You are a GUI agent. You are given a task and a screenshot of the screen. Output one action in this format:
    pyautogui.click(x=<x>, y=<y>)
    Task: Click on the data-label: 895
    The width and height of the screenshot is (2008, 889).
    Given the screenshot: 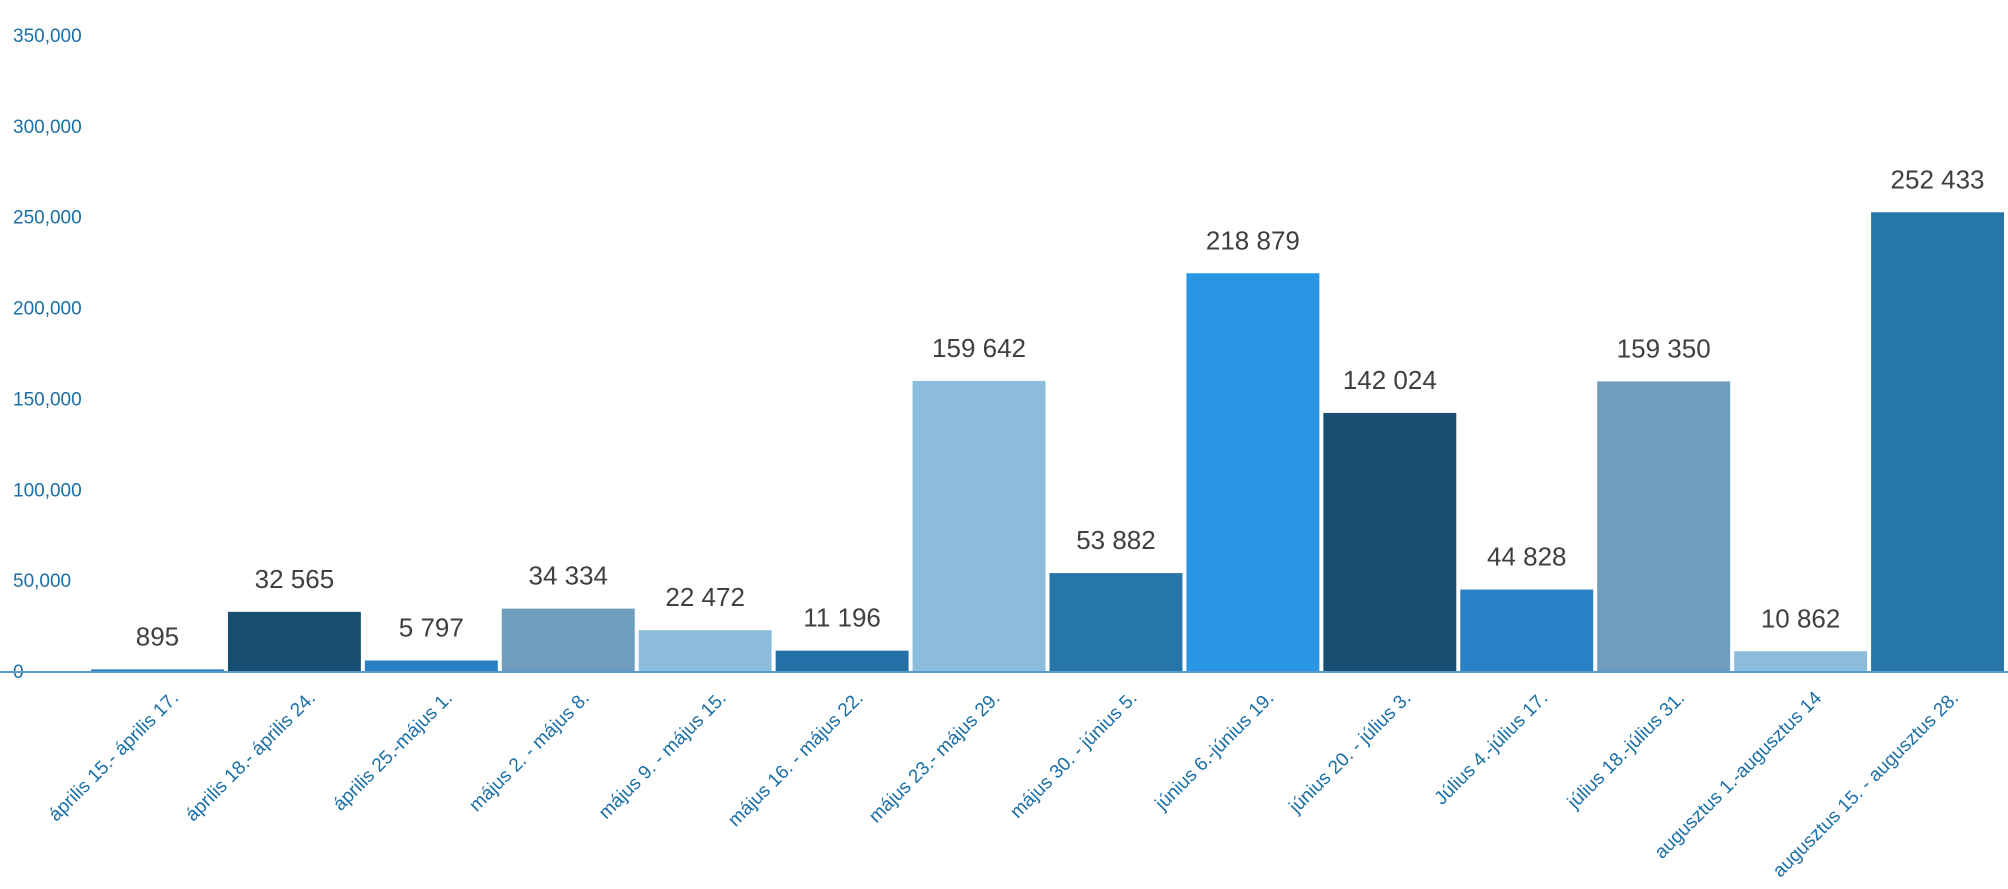 What is the action you would take?
    pyautogui.click(x=157, y=636)
    